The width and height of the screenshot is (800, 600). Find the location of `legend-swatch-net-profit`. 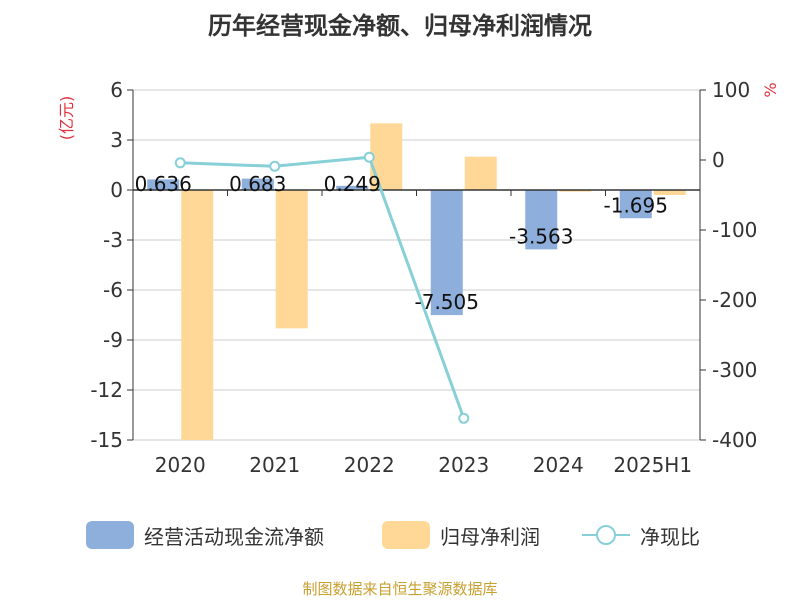

legend-swatch-net-profit is located at coordinates (406, 535).